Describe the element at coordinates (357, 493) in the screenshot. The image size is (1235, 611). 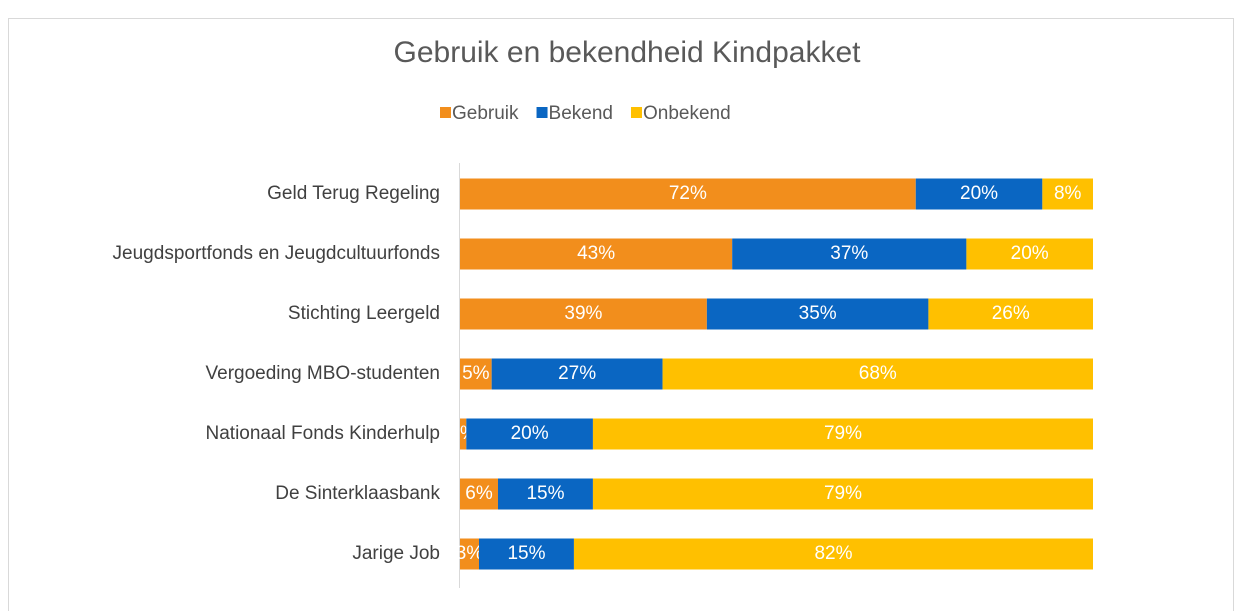
I see `category-label: De Sinterklaasbank` at that location.